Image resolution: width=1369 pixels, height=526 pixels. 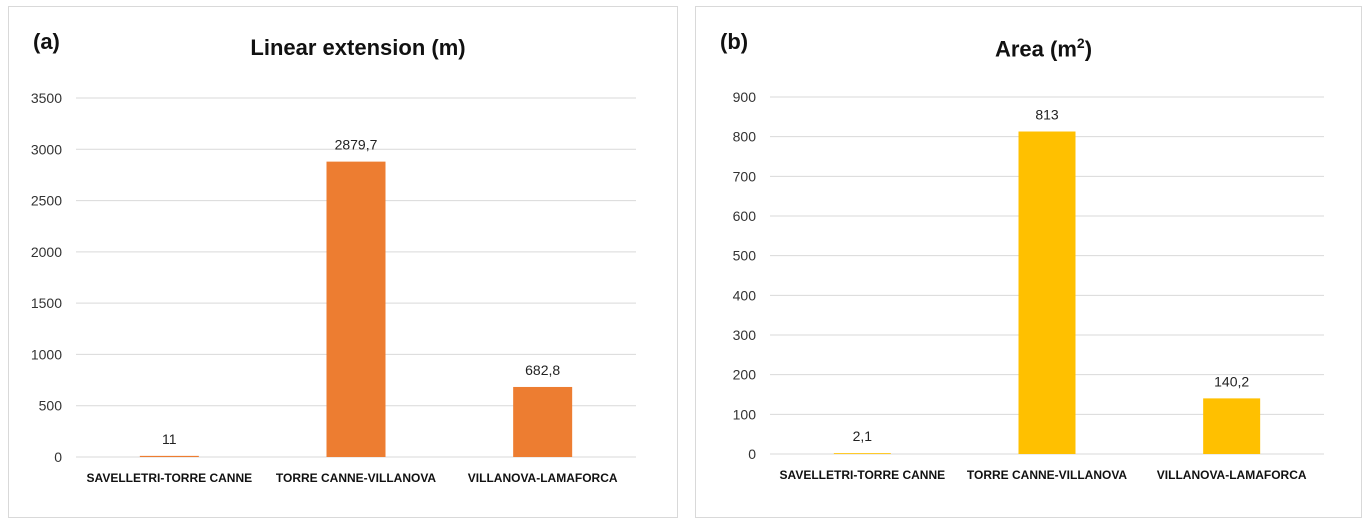 I want to click on data-label: 2879,7, so click(x=356, y=145).